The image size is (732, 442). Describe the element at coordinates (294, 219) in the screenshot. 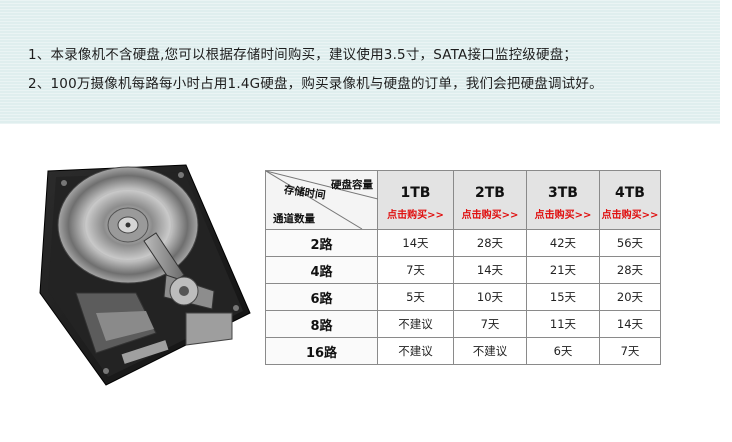

I see `channel-count-label: 通道数量` at that location.